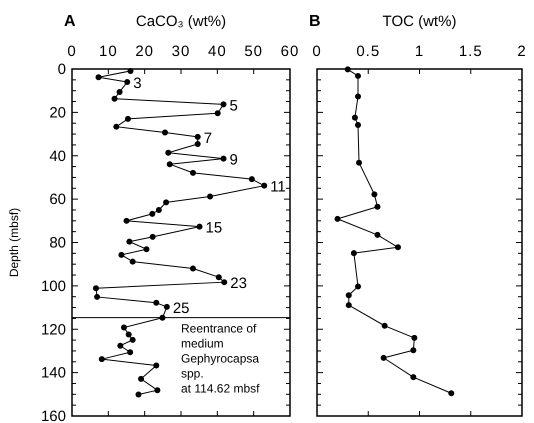  Describe the element at coordinates (108, 51) in the screenshot. I see `x-tick-label: 10` at that location.